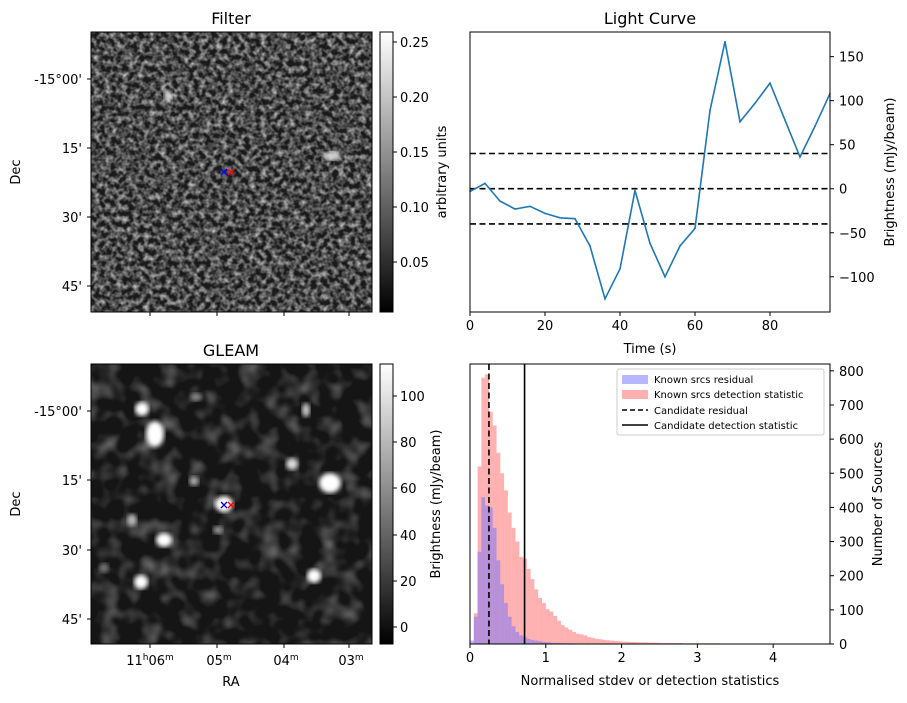 Image resolution: width=907 pixels, height=703 pixels. I want to click on lightcurve-xtick-label: 80, so click(770, 326).